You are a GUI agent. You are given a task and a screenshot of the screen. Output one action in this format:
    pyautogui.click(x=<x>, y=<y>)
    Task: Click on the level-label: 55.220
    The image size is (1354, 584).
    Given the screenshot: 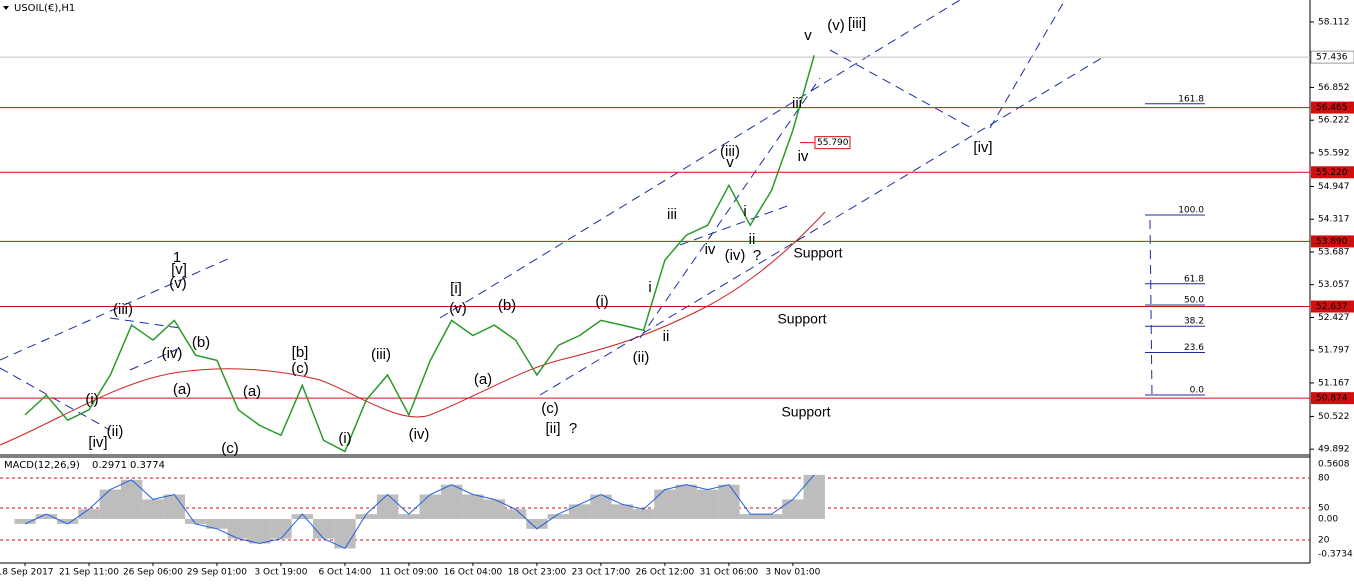 What is the action you would take?
    pyautogui.click(x=1332, y=173)
    